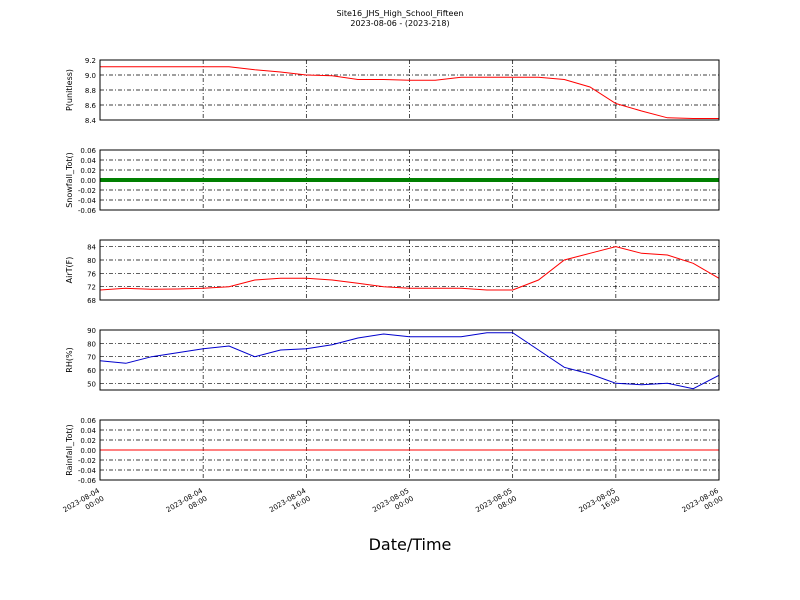 This screenshot has height=600, width=800. I want to click on y-tick-label: 8.6, so click(91, 106).